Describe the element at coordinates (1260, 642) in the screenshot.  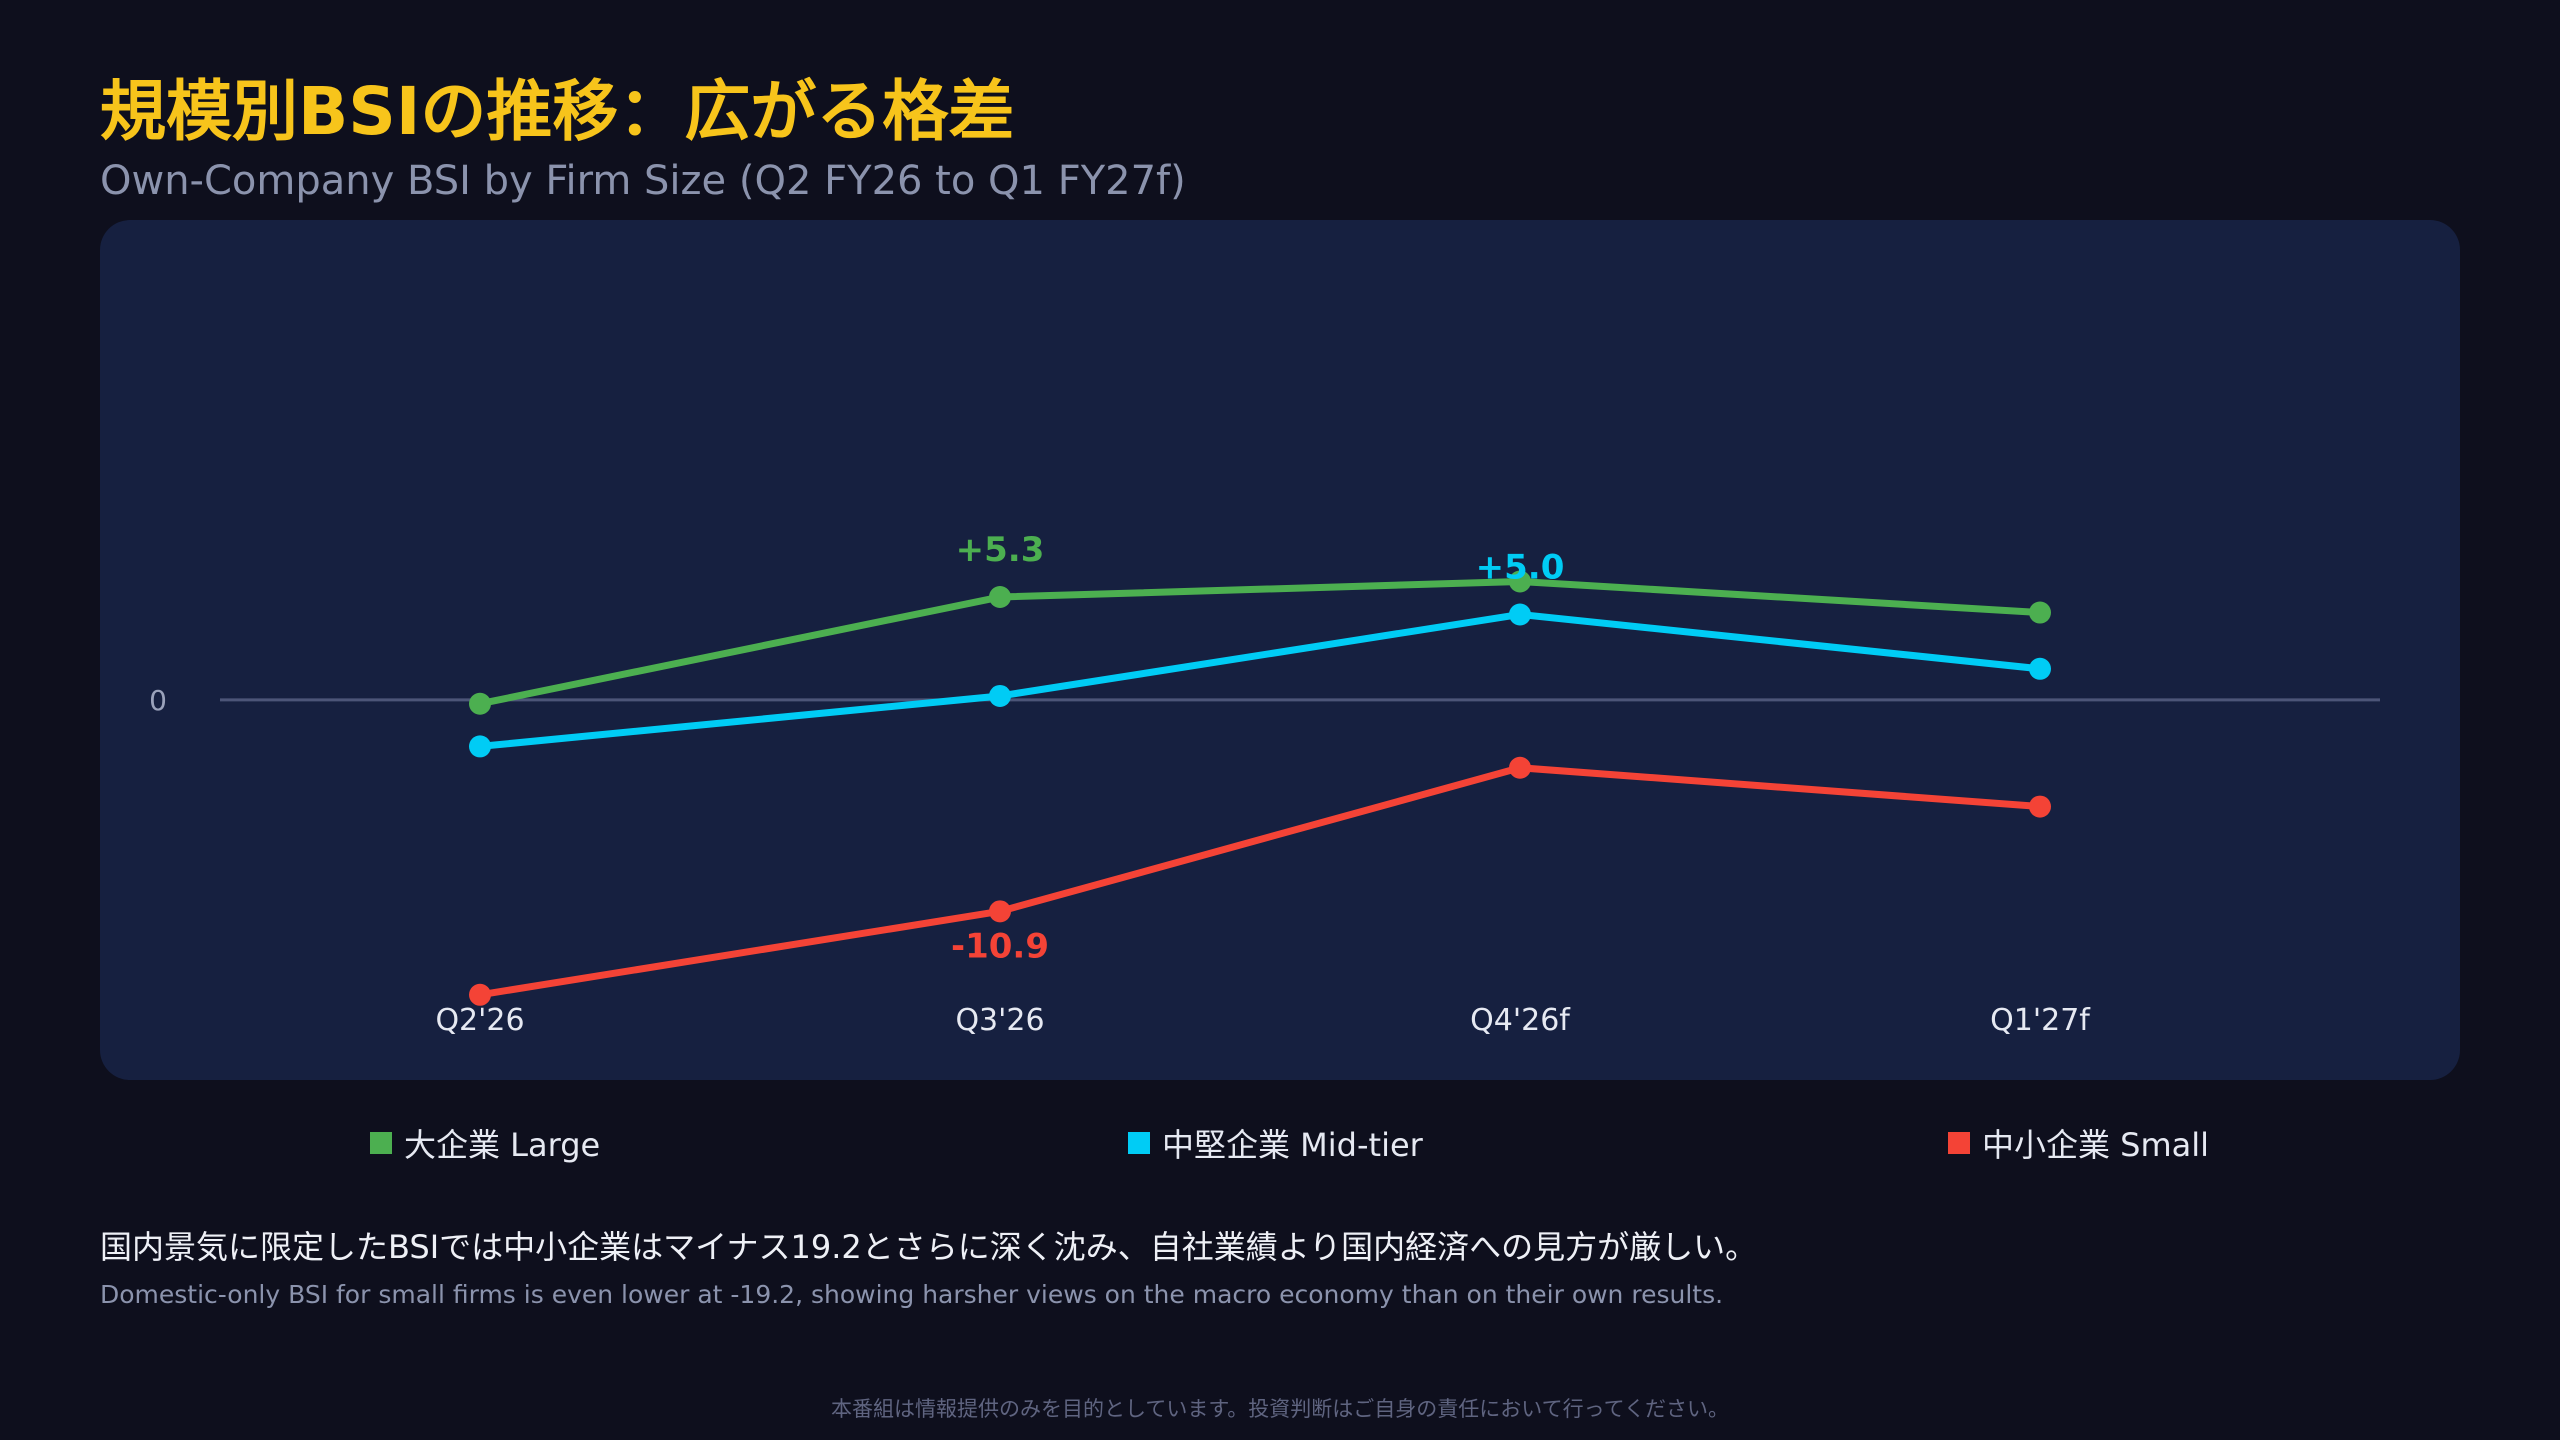
I see `series-line-large` at that location.